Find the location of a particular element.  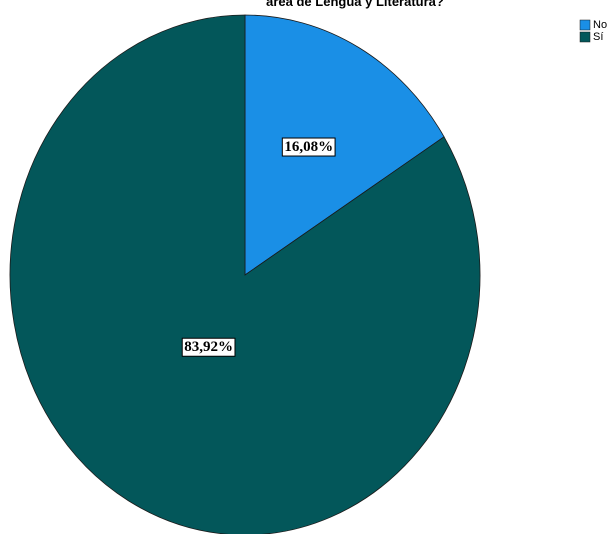

value-label: 83,92% is located at coordinates (208, 347).